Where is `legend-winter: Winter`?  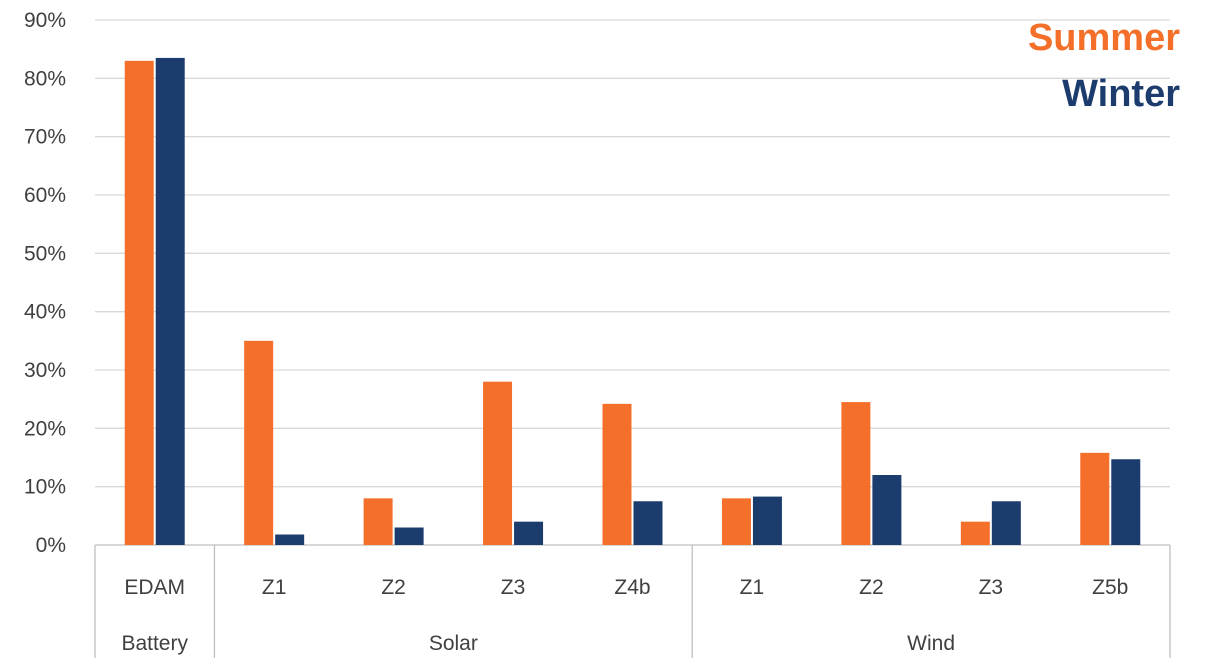
legend-winter: Winter is located at coordinates (1121, 94).